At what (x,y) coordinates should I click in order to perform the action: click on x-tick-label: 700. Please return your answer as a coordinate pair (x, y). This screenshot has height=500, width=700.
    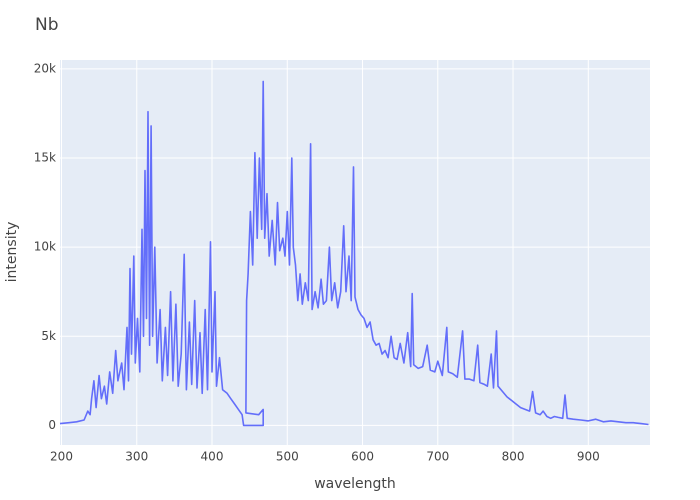
    Looking at the image, I should click on (437, 457).